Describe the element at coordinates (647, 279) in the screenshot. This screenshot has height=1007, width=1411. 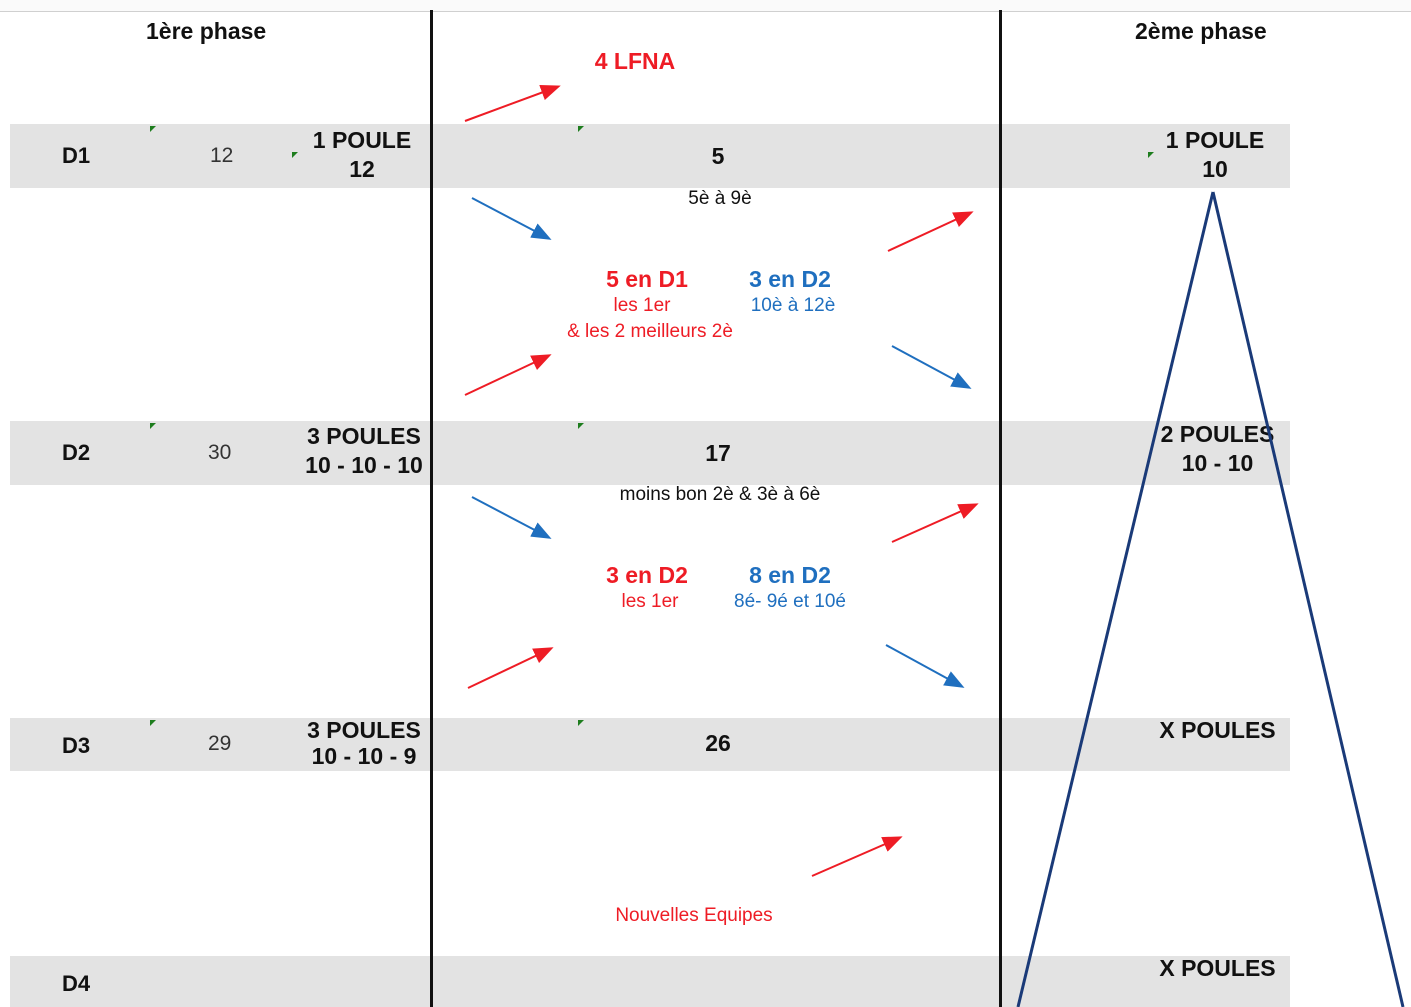
I see `block1-red-title: 5 en D1` at that location.